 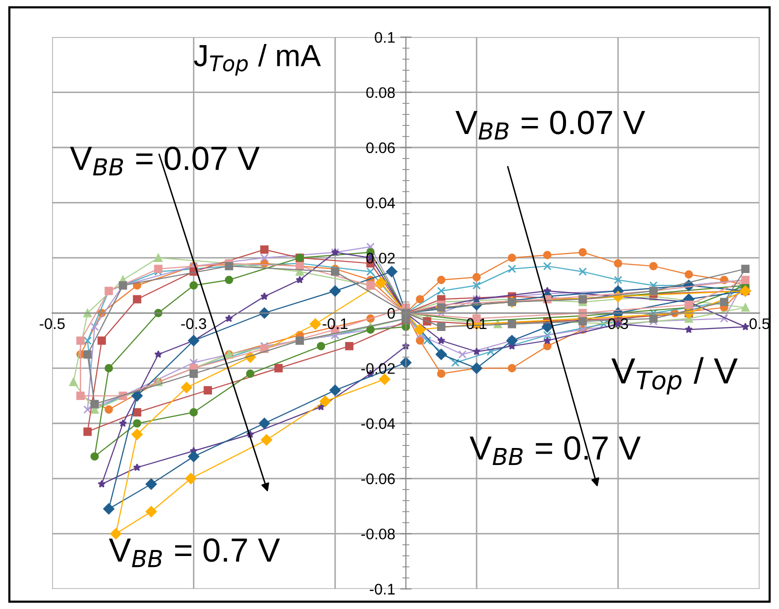 What do you see at coordinates (384, 37) in the screenshot?
I see `y-tick-label: 0.1` at bounding box center [384, 37].